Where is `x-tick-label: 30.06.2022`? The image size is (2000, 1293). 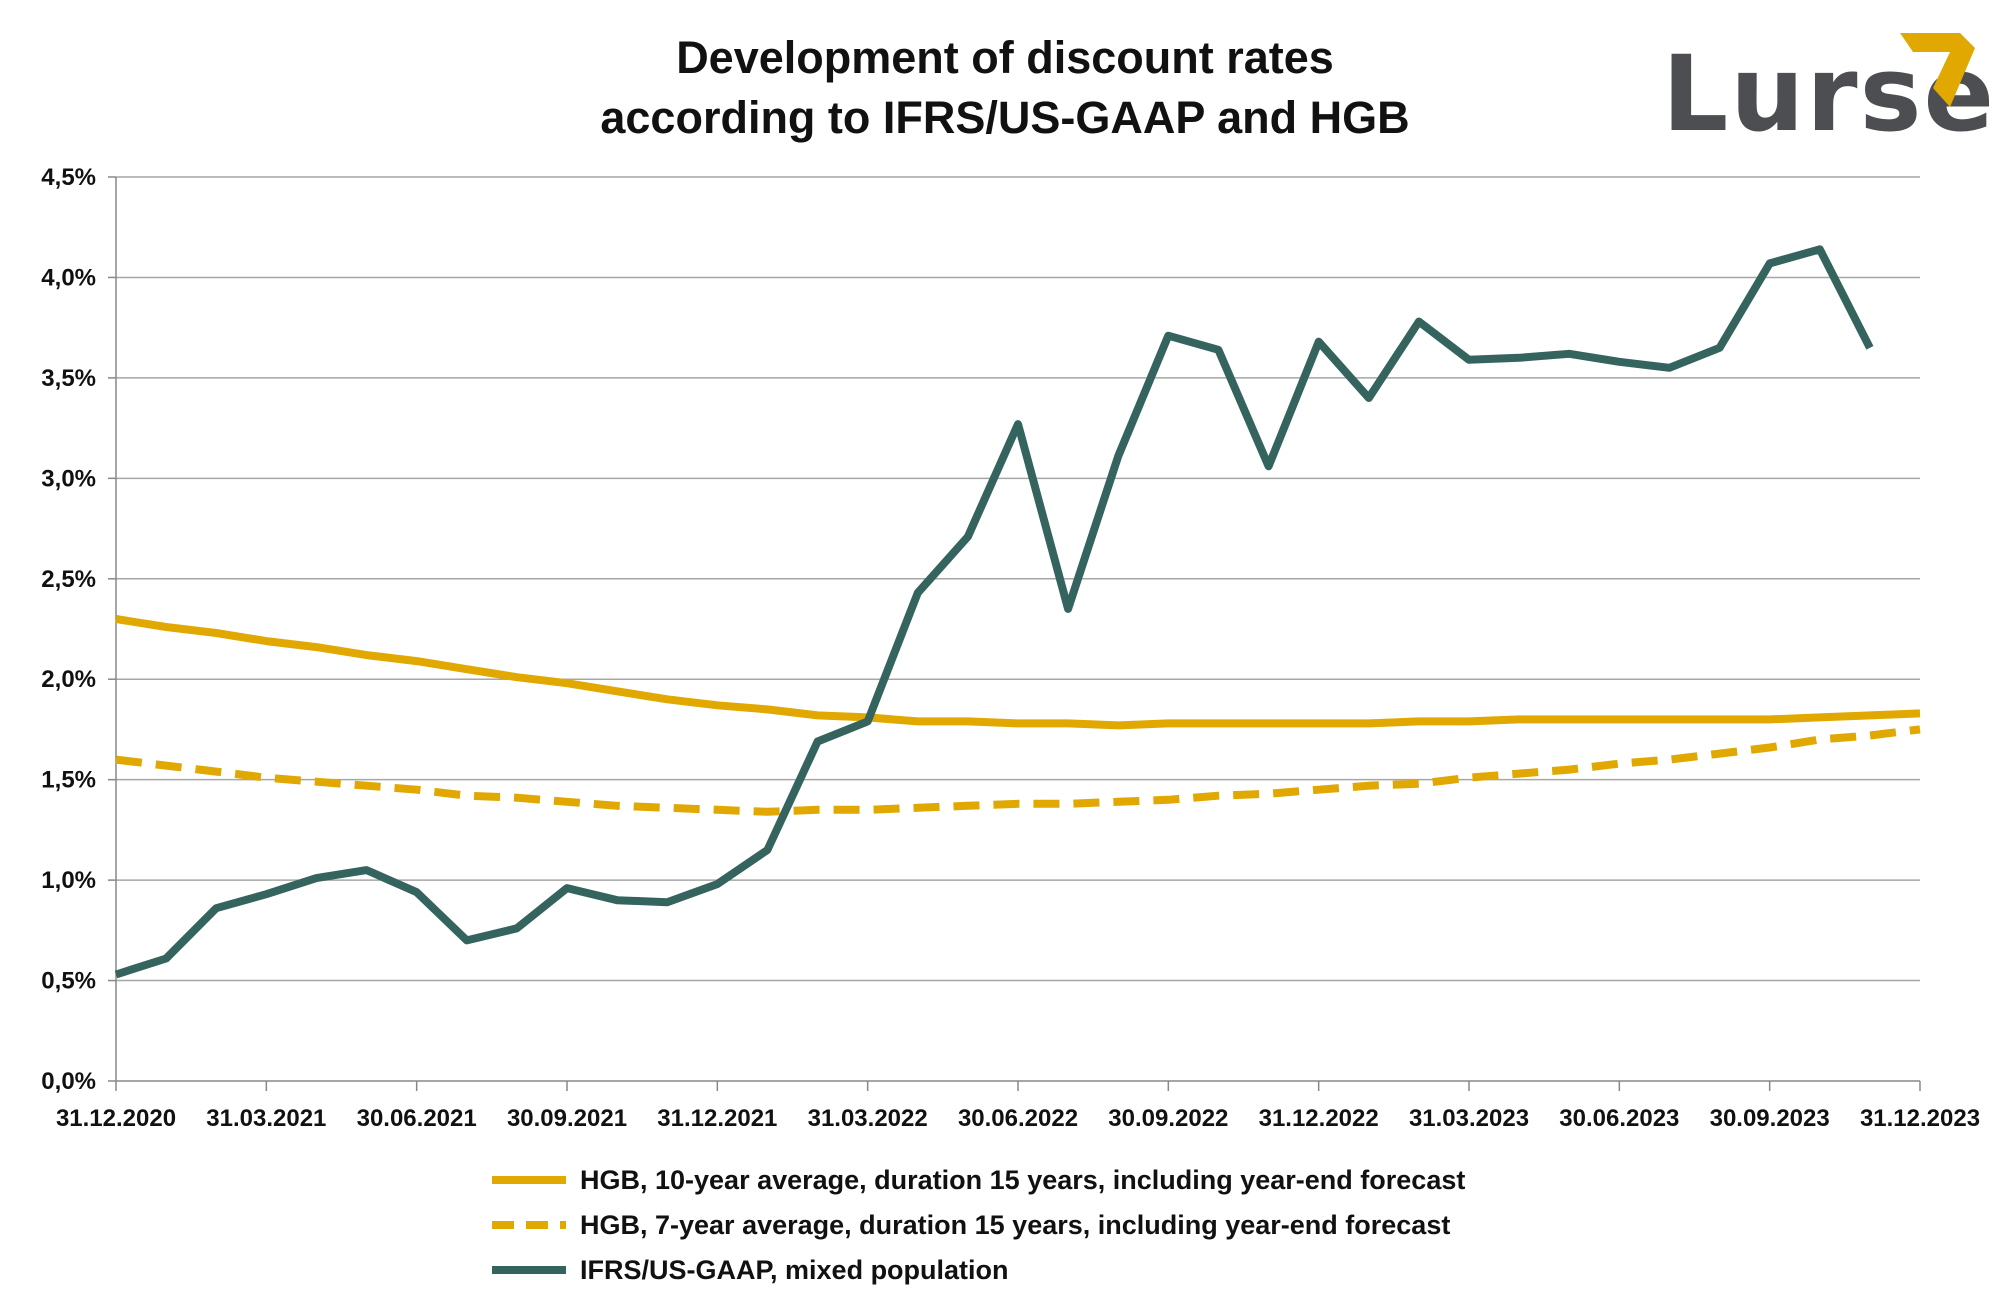
x-tick-label: 30.06.2022 is located at coordinates (1018, 1118).